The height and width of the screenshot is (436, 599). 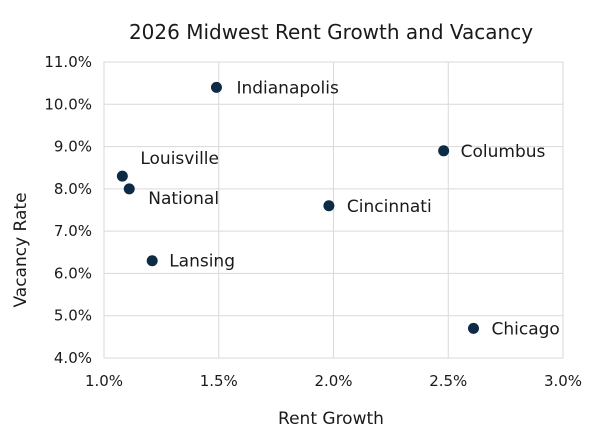 I want to click on x-tick-label: 2.0%, so click(x=333, y=381).